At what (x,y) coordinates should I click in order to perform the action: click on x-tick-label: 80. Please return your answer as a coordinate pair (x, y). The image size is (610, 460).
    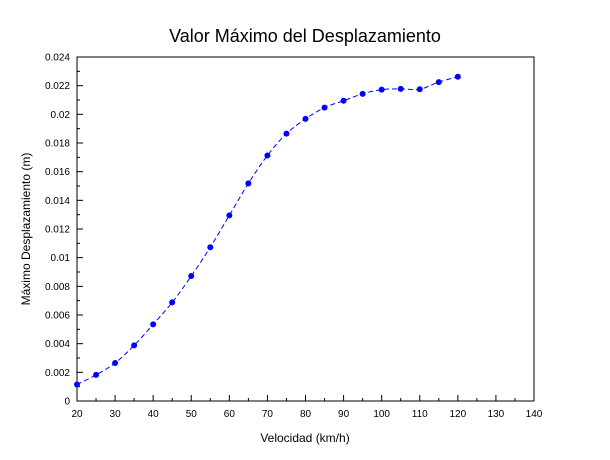
    Looking at the image, I should click on (306, 414).